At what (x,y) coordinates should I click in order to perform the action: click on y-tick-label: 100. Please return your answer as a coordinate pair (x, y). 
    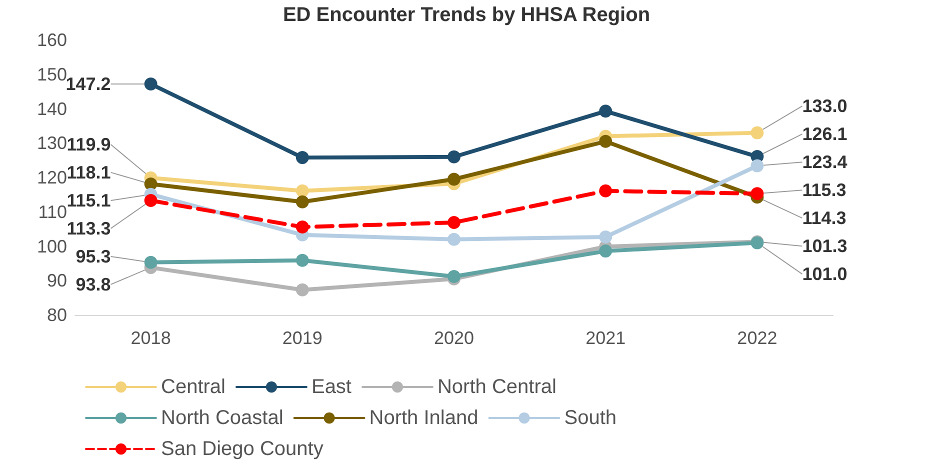
    Looking at the image, I should click on (51, 246).